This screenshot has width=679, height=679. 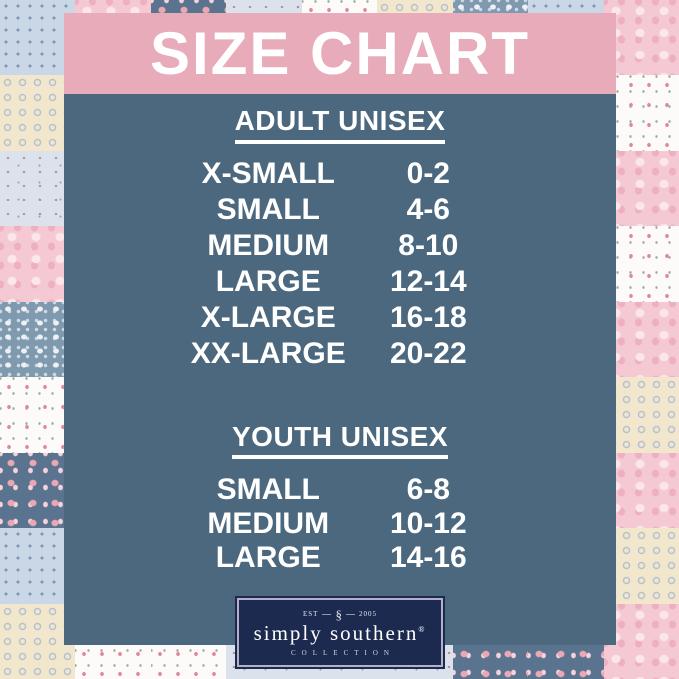 I want to click on adult-unisex-heading: ADULT UNISEX, so click(x=340, y=124).